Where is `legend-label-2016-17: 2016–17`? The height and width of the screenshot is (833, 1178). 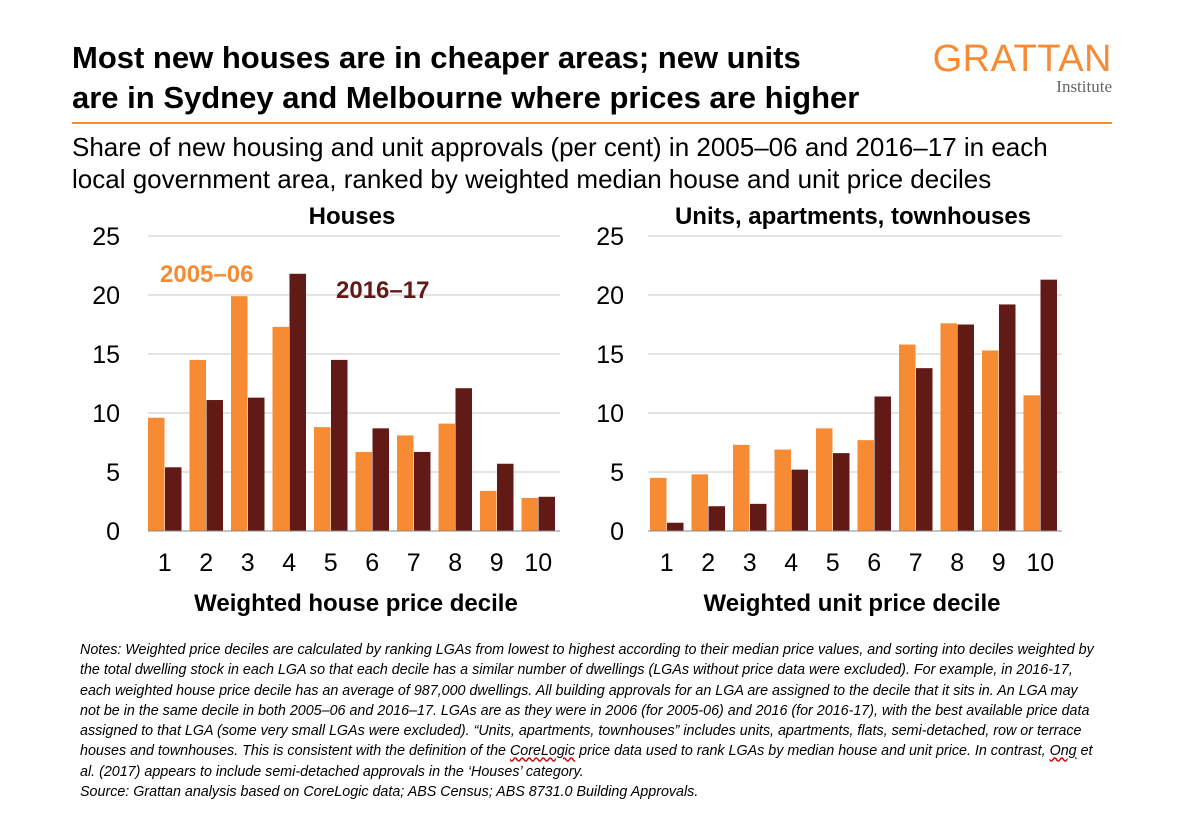
legend-label-2016-17: 2016–17 is located at coordinates (382, 290).